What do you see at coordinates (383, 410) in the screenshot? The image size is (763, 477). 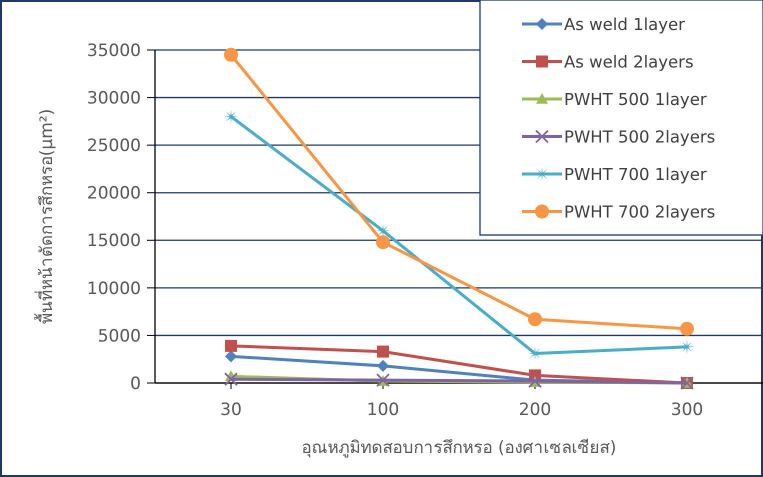 I see `x-tick-label: 100` at bounding box center [383, 410].